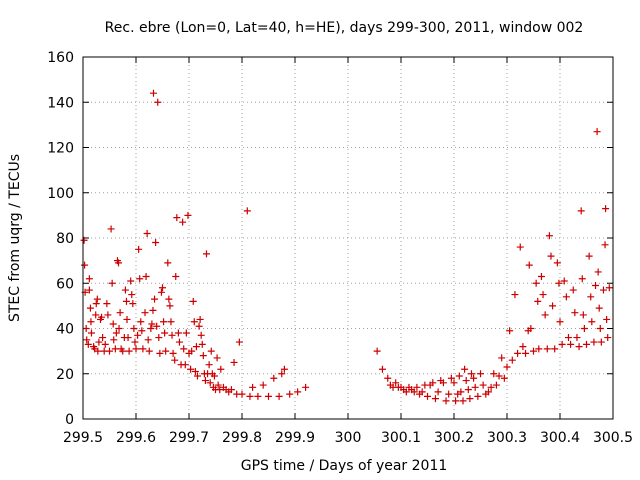 Image resolution: width=640 pixels, height=480 pixels. Describe the element at coordinates (60, 194) in the screenshot. I see `y-tick-label: 100` at that location.